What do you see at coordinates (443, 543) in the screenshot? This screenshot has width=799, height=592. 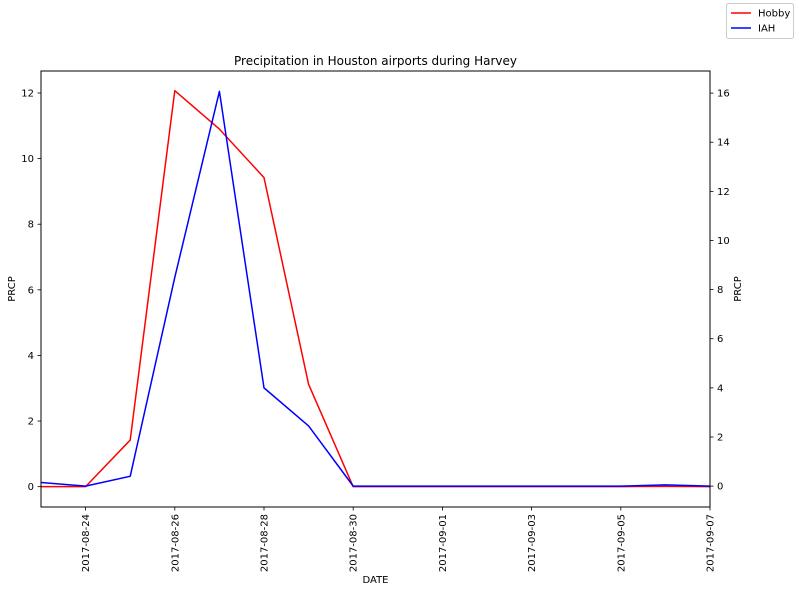 I see `x-tick-label: 2017-09-01` at bounding box center [443, 543].